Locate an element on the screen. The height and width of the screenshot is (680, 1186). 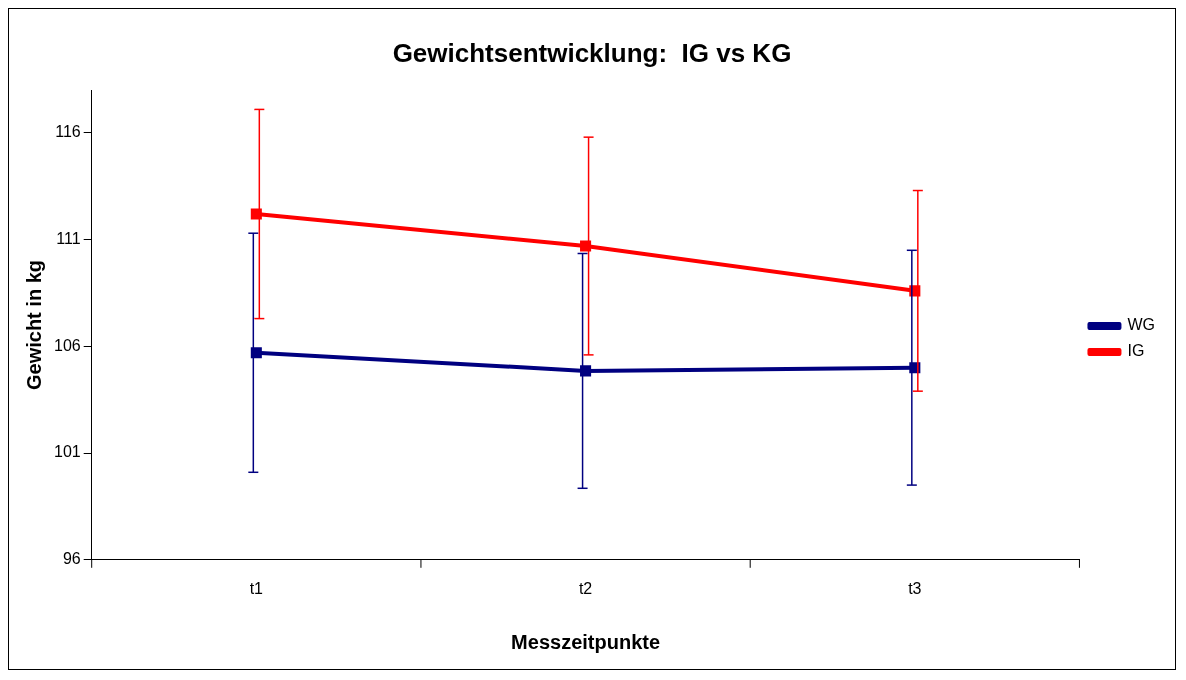
y-tick-label: 106 is located at coordinates (67, 345).